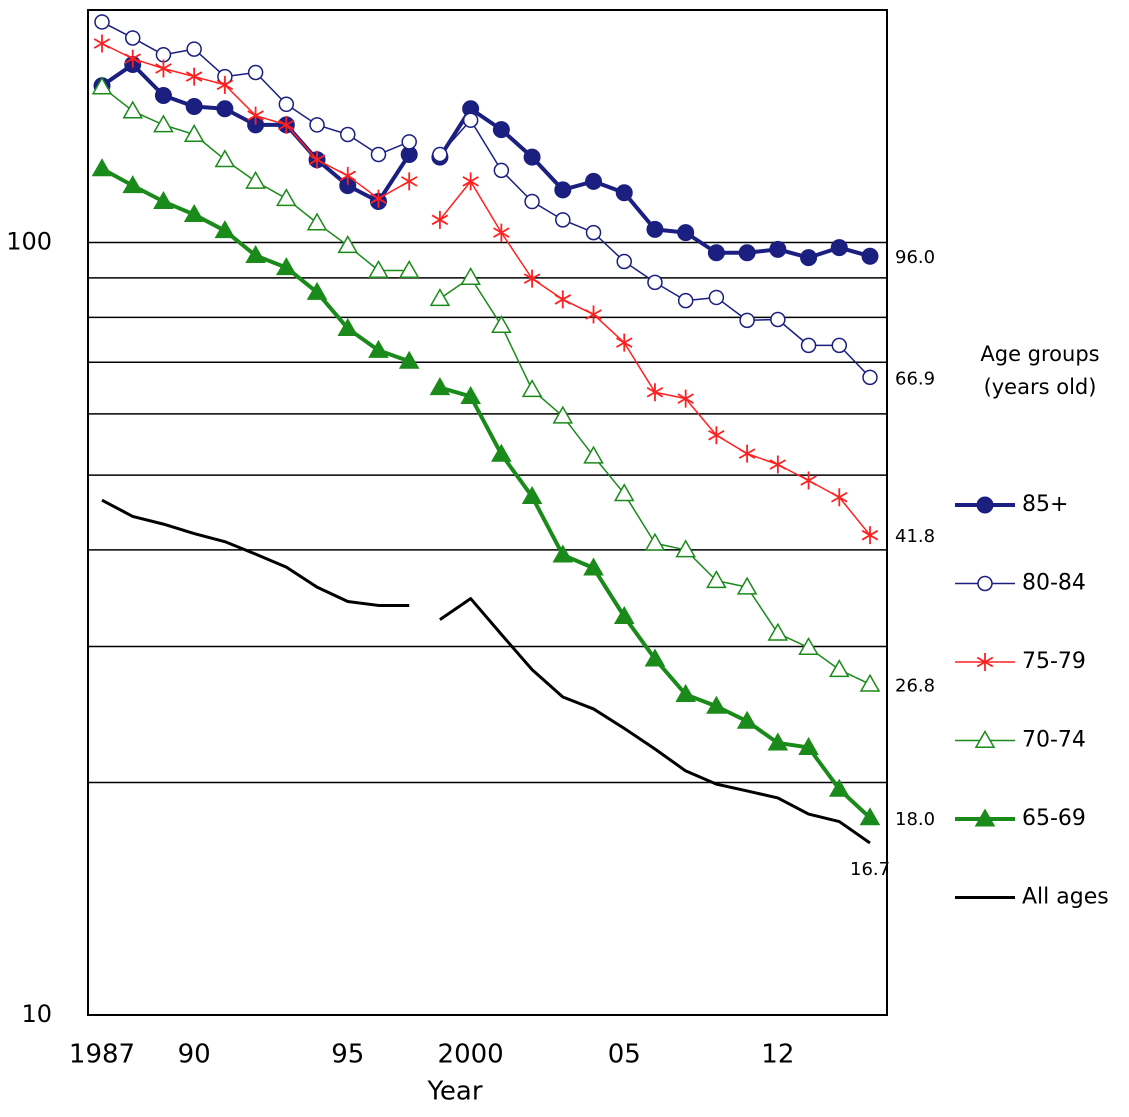 This screenshot has width=1129, height=1117. Describe the element at coordinates (29, 242) in the screenshot. I see `y-tick-label: 100` at that location.